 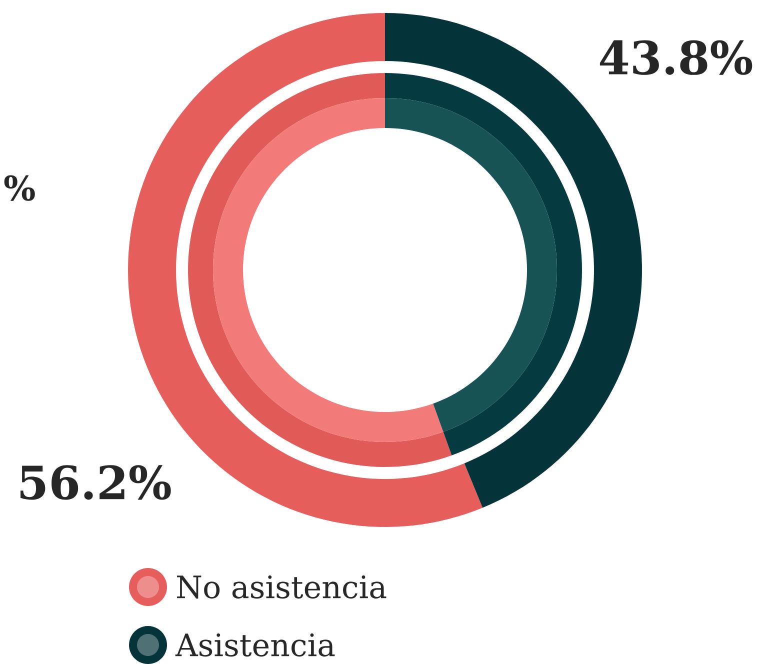 What do you see at coordinates (255, 645) in the screenshot?
I see `legend-label: Asistencia` at bounding box center [255, 645].